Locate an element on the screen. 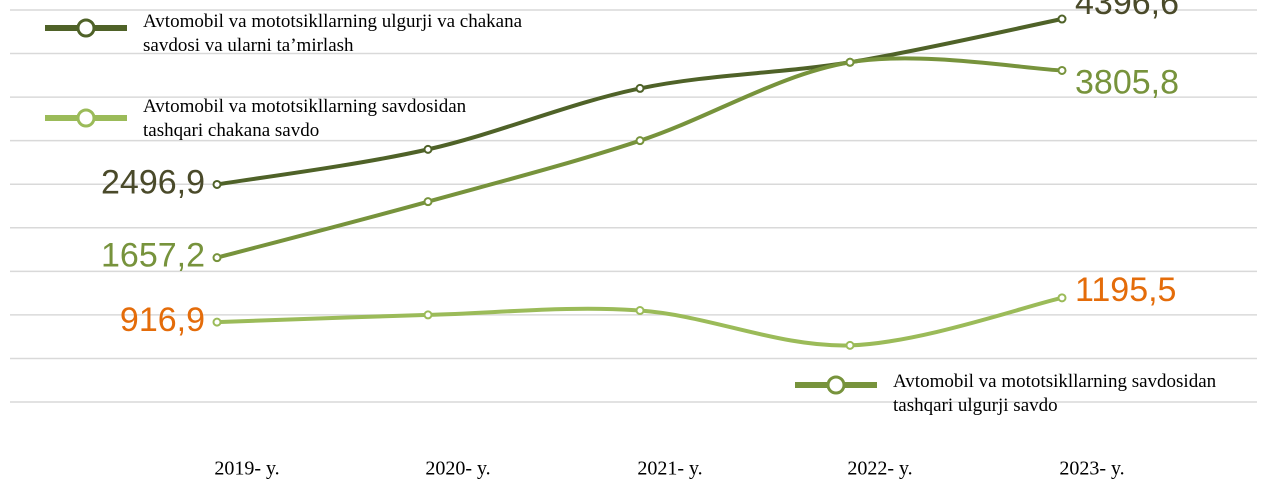  value-label: 1195,5 is located at coordinates (1125, 290).